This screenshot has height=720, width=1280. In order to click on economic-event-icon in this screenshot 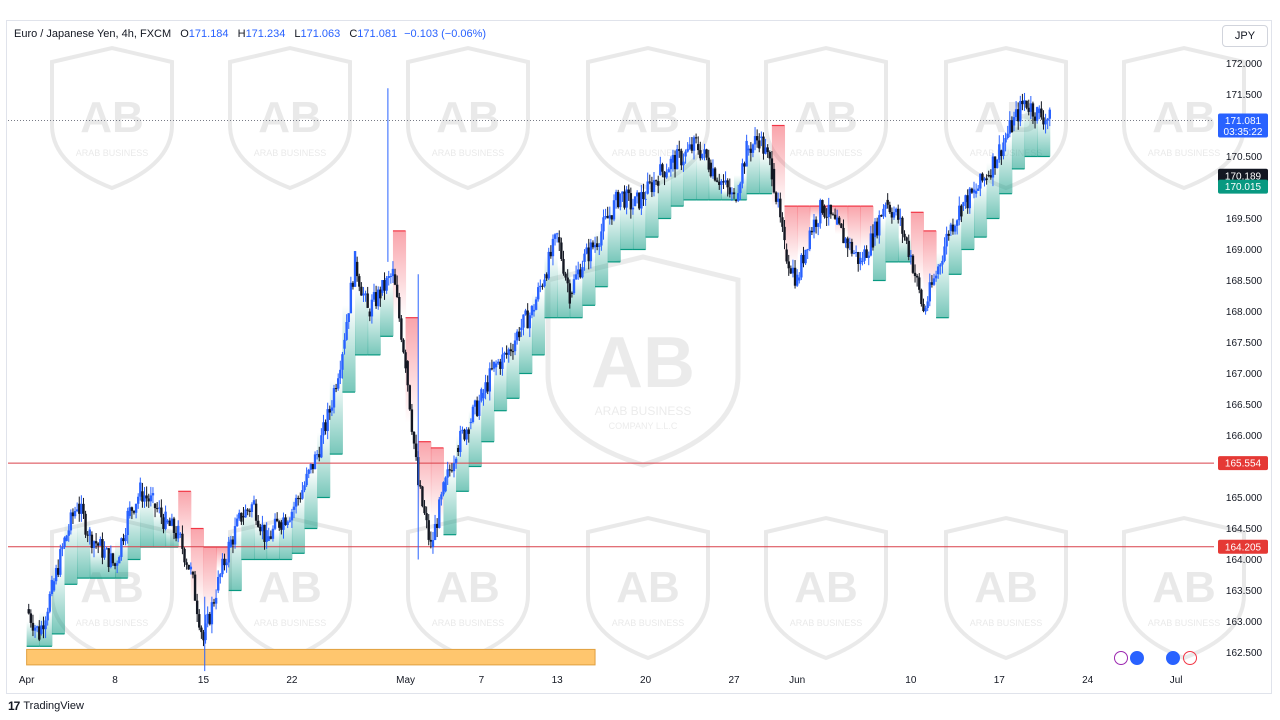, I will do `click(1173, 658)`.